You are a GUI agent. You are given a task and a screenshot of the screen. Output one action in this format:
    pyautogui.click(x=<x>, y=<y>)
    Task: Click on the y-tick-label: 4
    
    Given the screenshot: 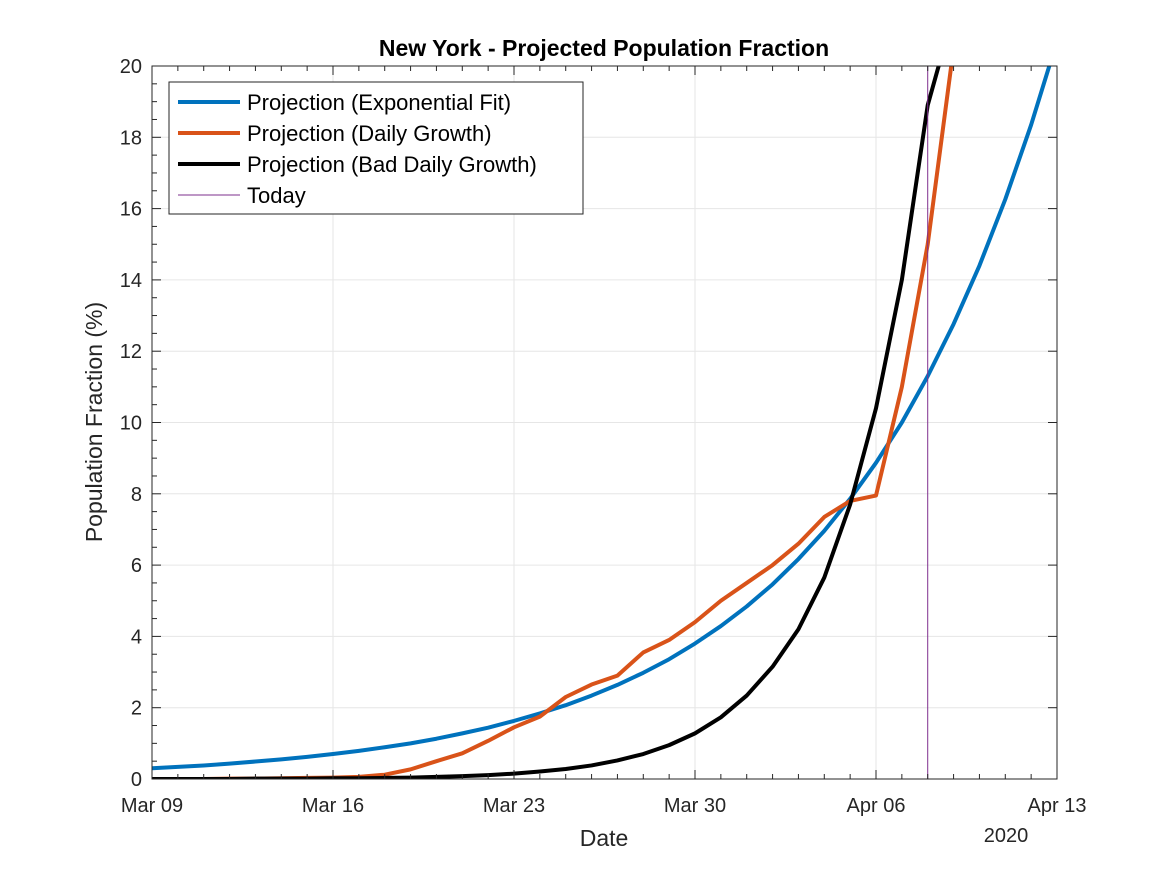 What is the action you would take?
    pyautogui.click(x=136, y=637)
    